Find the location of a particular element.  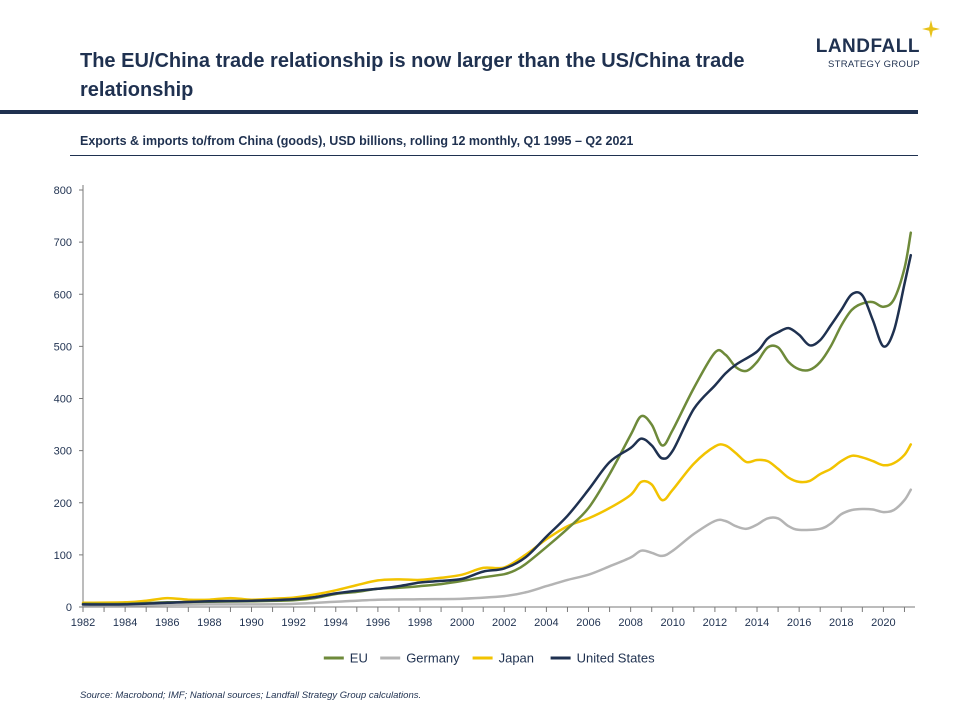

sparkle-star-icon is located at coordinates (931, 29).